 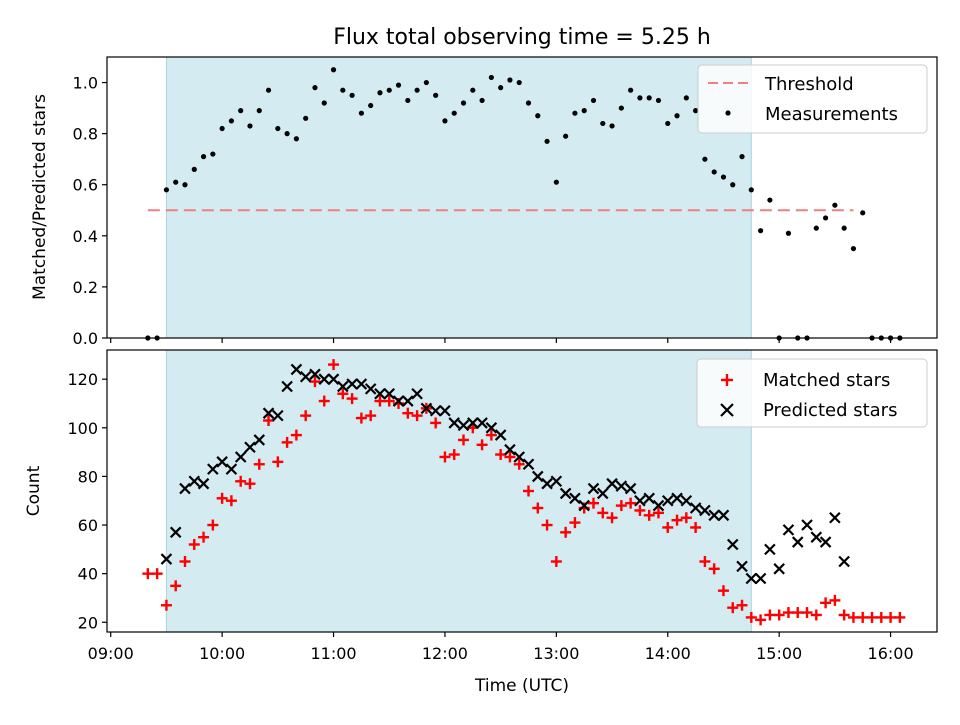 What do you see at coordinates (40, 197) in the screenshot?
I see `top-y-axis-label: Matched/Predicted stars` at bounding box center [40, 197].